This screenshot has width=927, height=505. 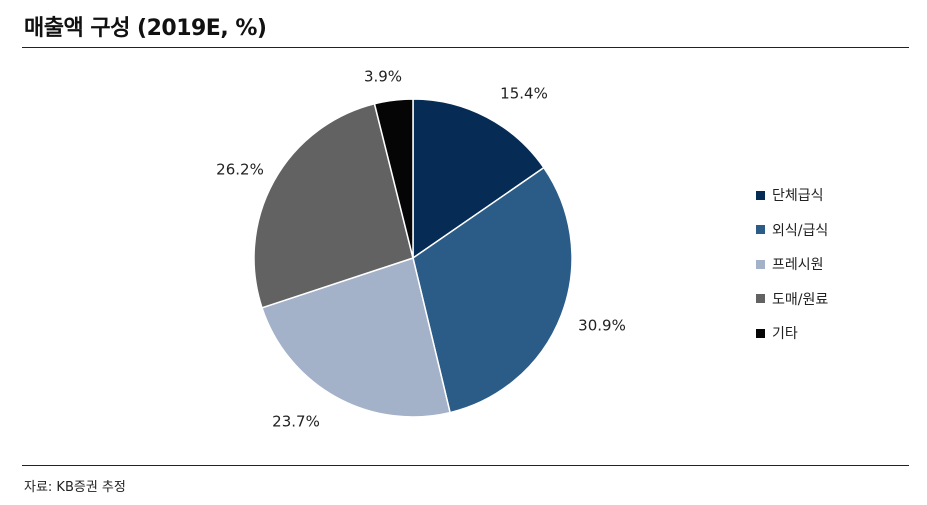 I want to click on legend-item: 기타, so click(x=792, y=333).